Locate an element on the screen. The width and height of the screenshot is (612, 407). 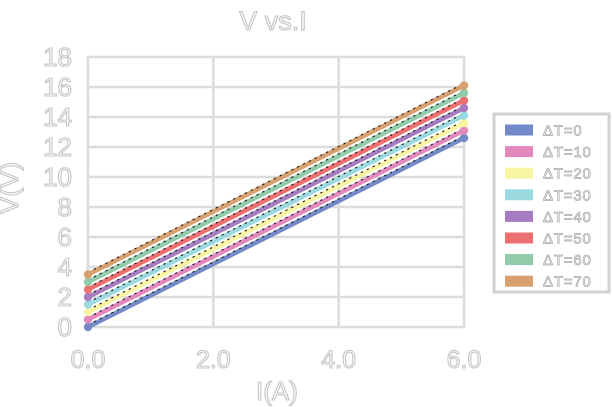
legend-label-dt-70: ΔT=70 is located at coordinates (567, 282).